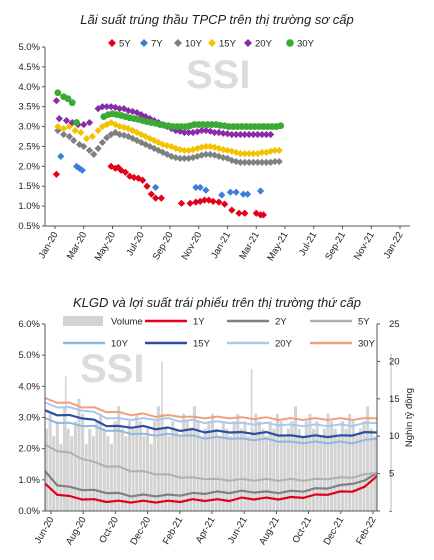 This screenshot has width=434, height=560. Describe the element at coordinates (29, 206) in the screenshot. I see `chart1-y-tick-label: 1.0%` at that location.